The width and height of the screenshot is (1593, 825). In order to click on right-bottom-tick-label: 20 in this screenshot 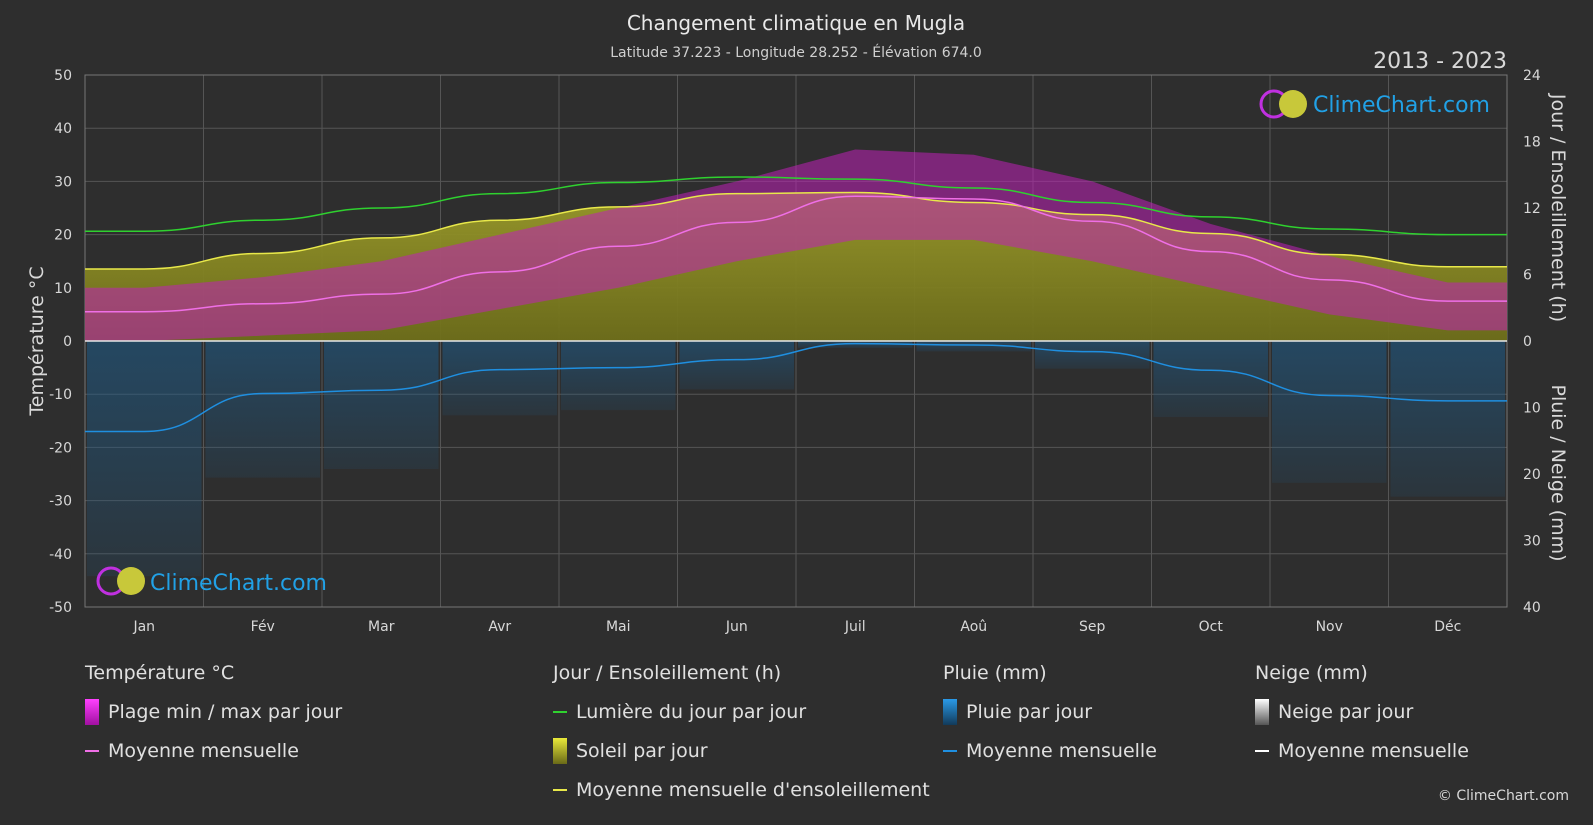, I will do `click(1532, 475)`.